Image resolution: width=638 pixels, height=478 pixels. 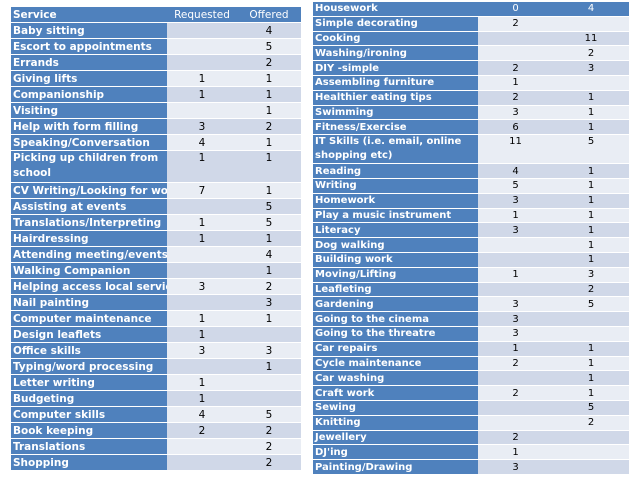 What do you see at coordinates (89, 382) in the screenshot?
I see `service-name: Letter writing` at bounding box center [89, 382].